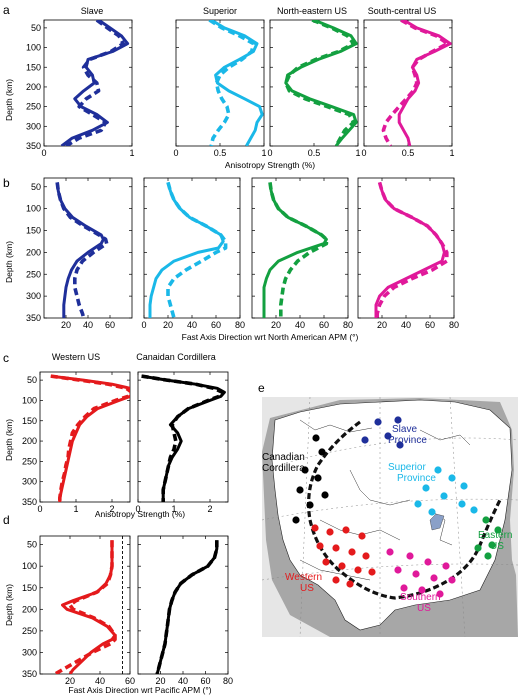  What do you see at coordinates (416, 478) in the screenshot?
I see `map-label-superior-2: Province` at bounding box center [416, 478].